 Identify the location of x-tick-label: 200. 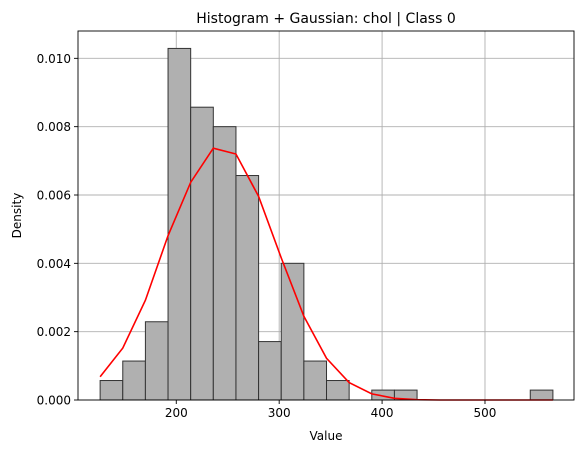
(176, 413).